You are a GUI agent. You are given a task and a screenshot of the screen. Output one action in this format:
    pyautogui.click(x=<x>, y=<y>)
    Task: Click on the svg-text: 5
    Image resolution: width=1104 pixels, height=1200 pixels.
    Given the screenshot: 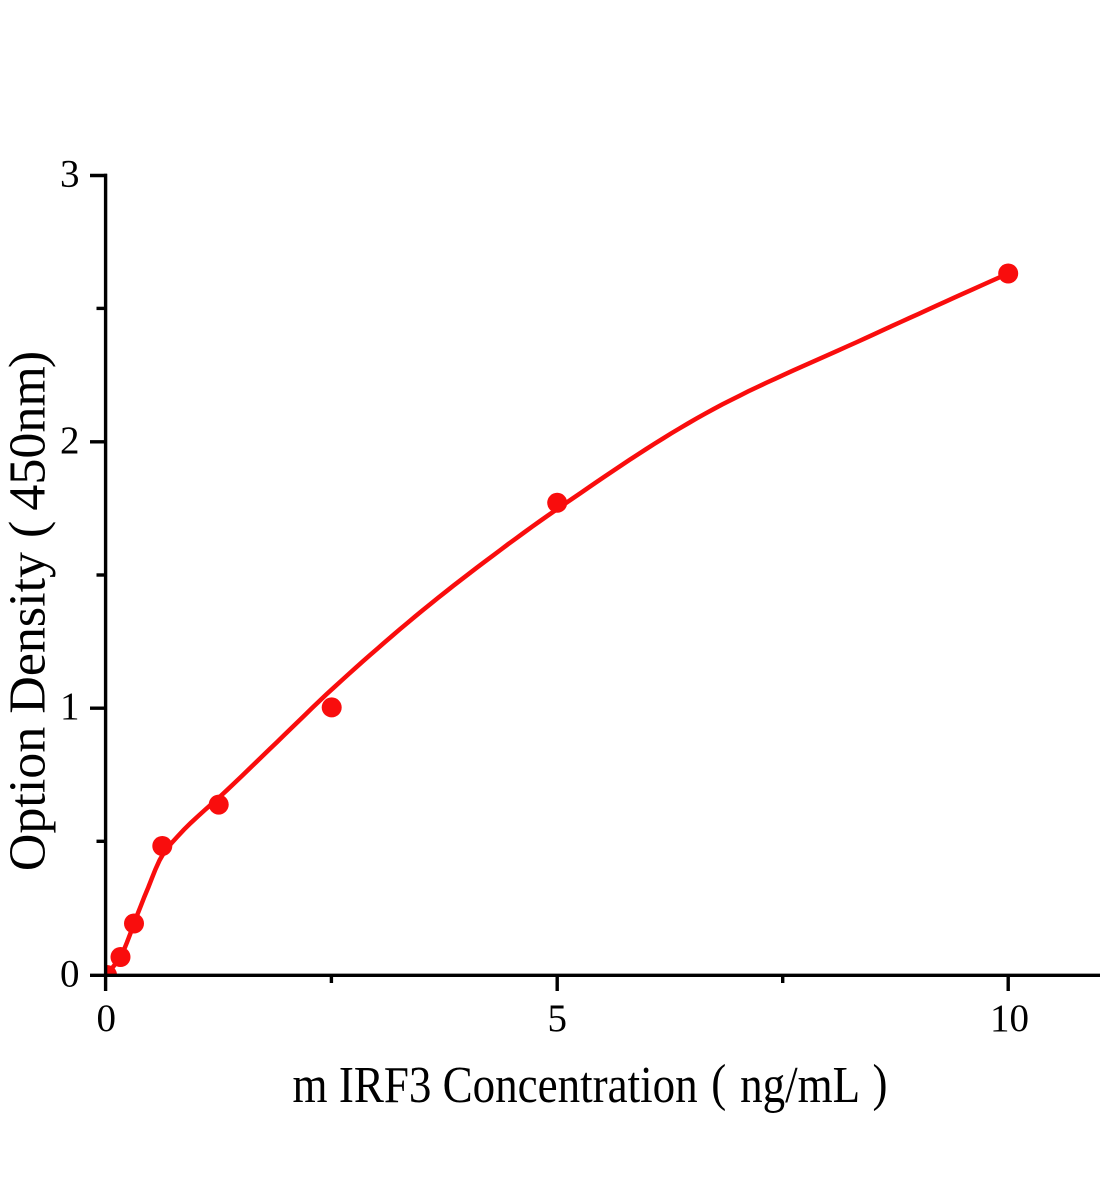 What is the action you would take?
    pyautogui.click(x=557, y=1018)
    